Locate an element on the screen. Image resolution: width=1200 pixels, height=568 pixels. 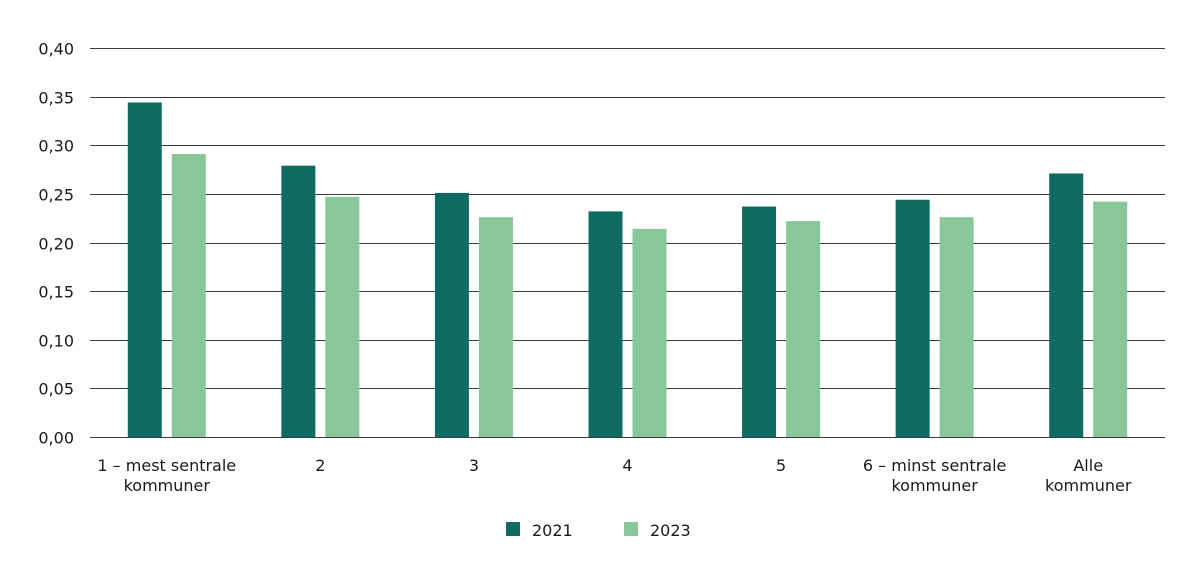
y-tick-label: 0,40 is located at coordinates (56, 49).